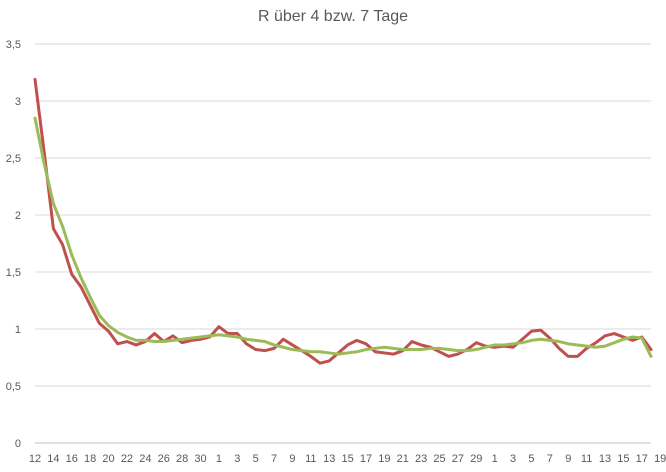  What do you see at coordinates (72, 459) in the screenshot?
I see `x-tick-label: 16` at bounding box center [72, 459].